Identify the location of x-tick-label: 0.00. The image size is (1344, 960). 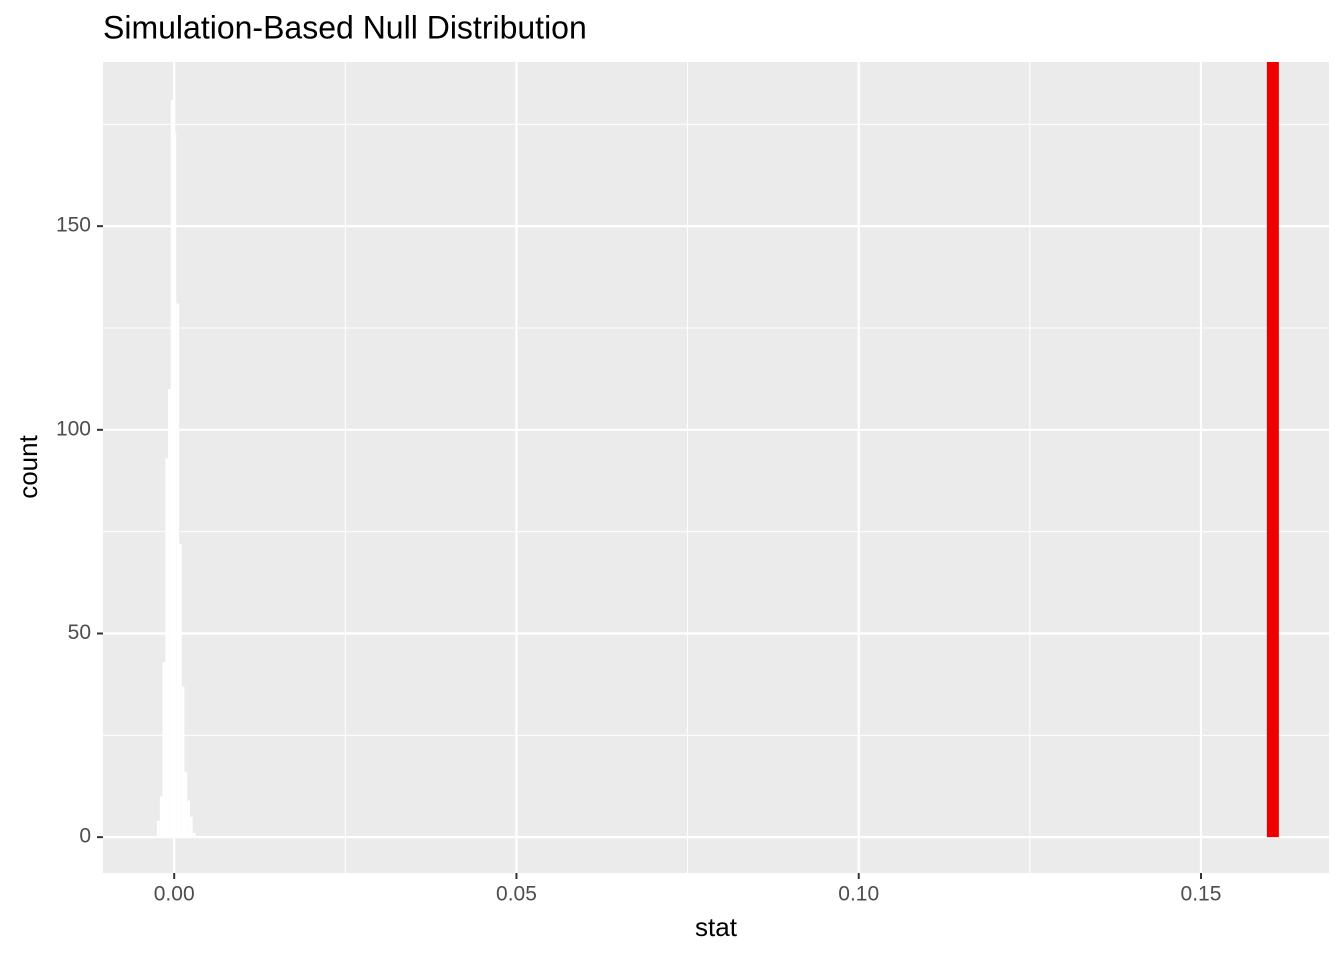
(174, 894).